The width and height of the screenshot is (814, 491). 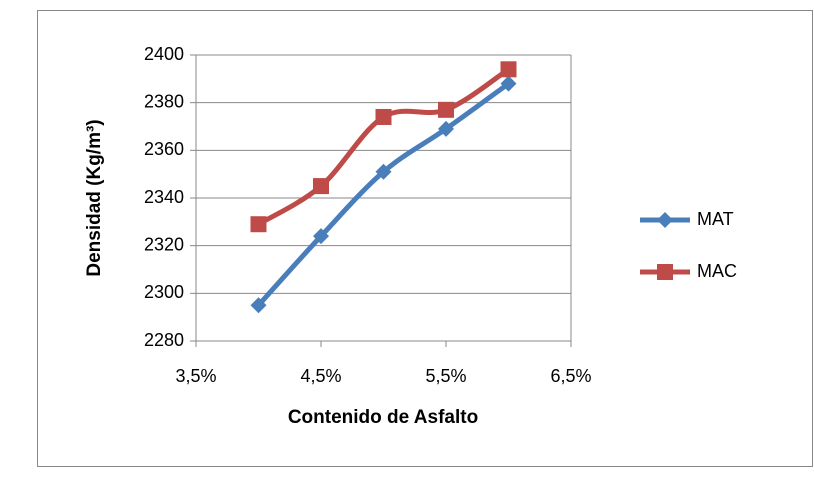 I want to click on x-tick-label: 4,5%, so click(x=320, y=376).